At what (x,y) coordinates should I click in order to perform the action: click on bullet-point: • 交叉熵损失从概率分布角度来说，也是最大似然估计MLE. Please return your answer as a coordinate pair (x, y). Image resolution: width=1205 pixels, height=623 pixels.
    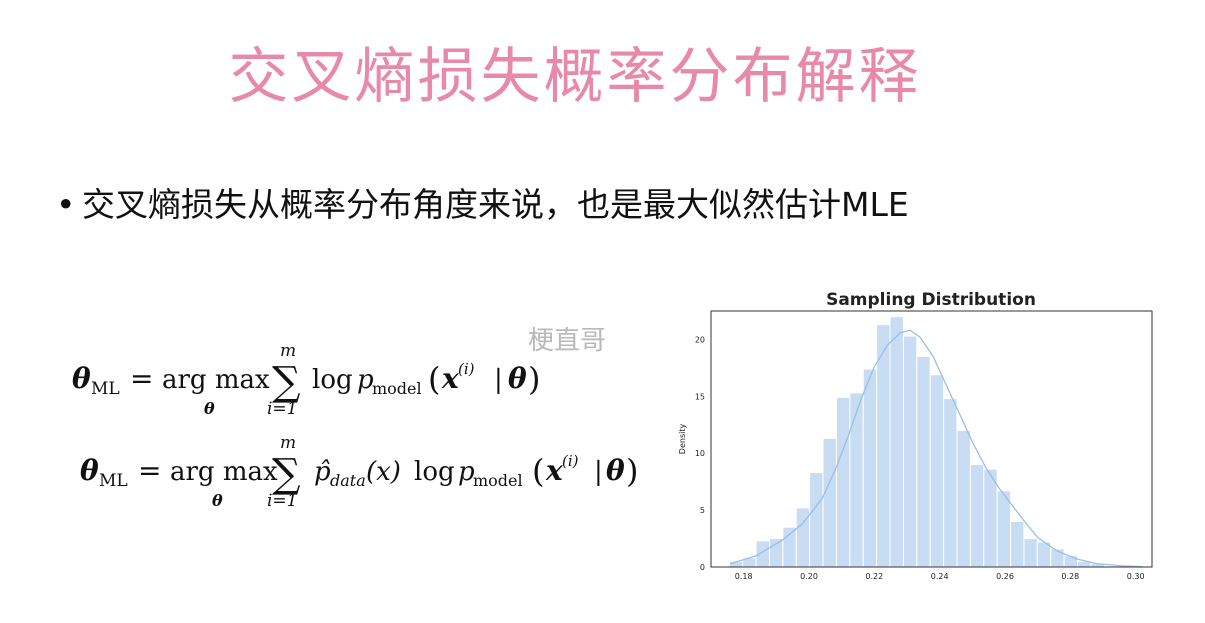
    Looking at the image, I should click on (482, 202).